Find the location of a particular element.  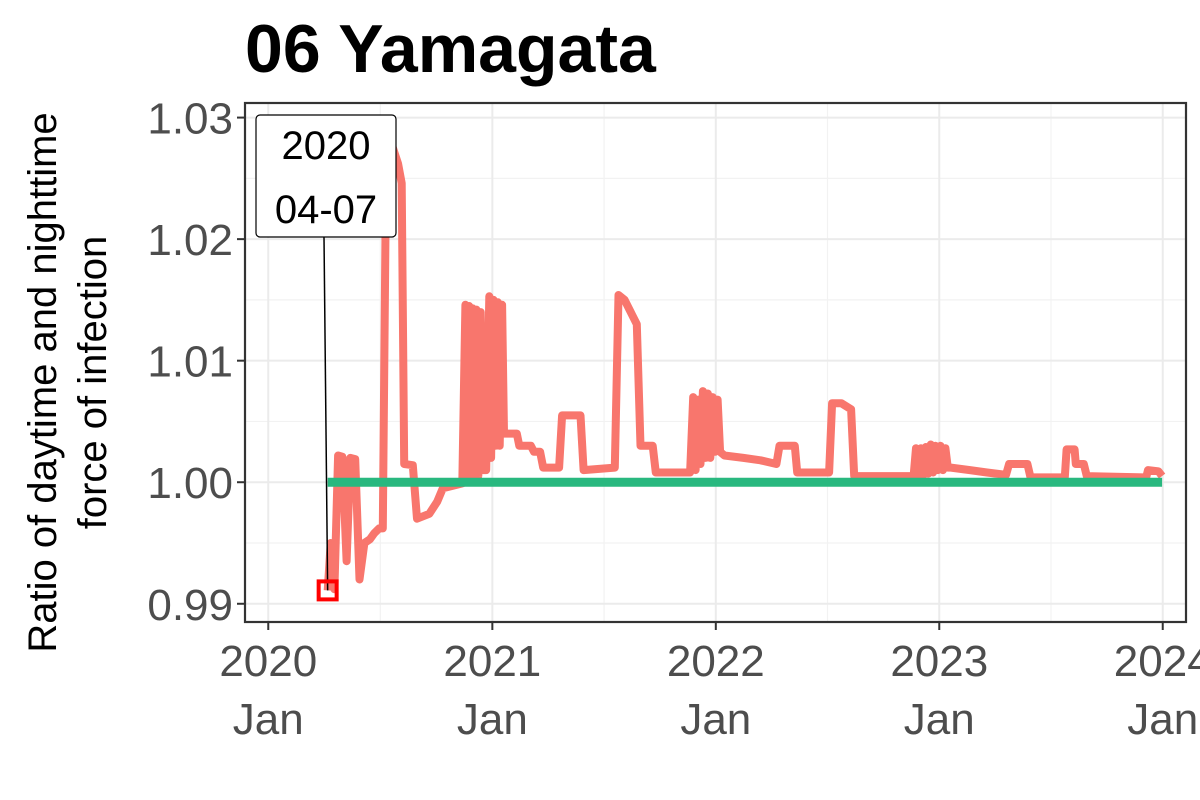

y-axis-label-line-1: Ratio of daytime and nighttime is located at coordinates (43, 382).